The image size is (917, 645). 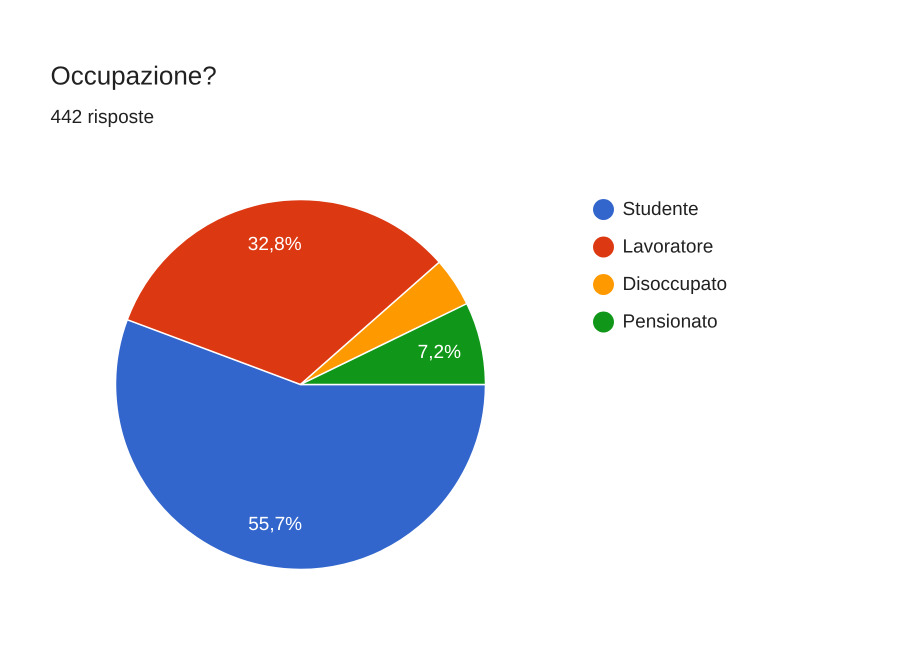 I want to click on chart-subtitle: 442 risposte, so click(x=102, y=117).